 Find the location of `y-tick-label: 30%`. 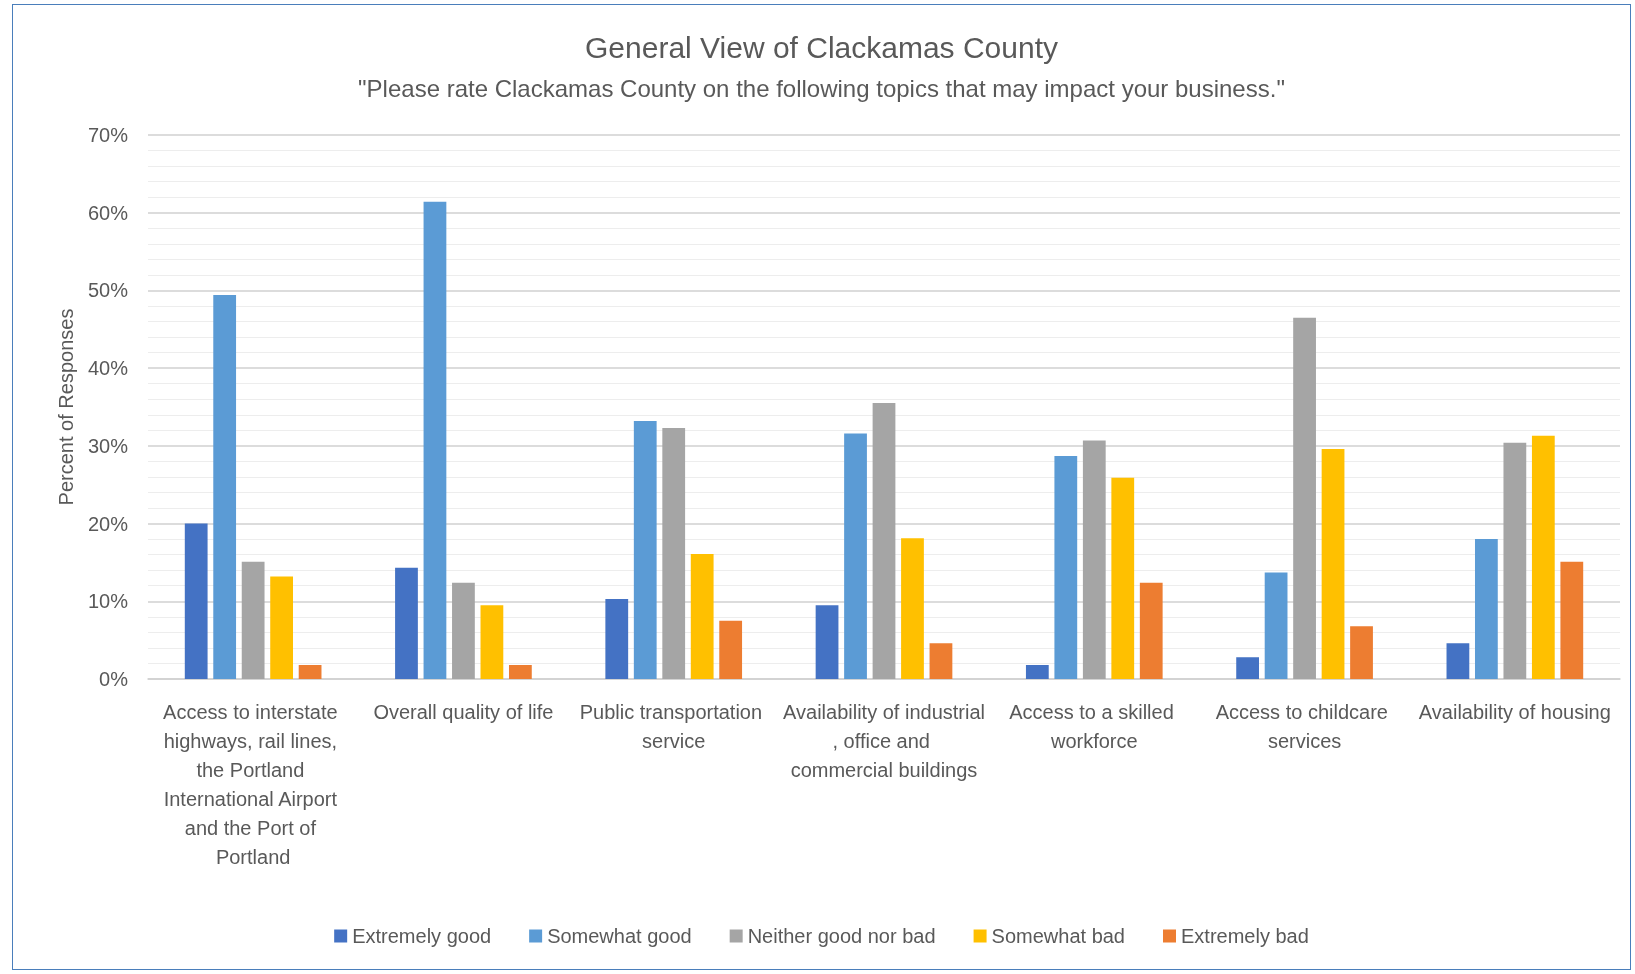

y-tick-label: 30% is located at coordinates (108, 445).